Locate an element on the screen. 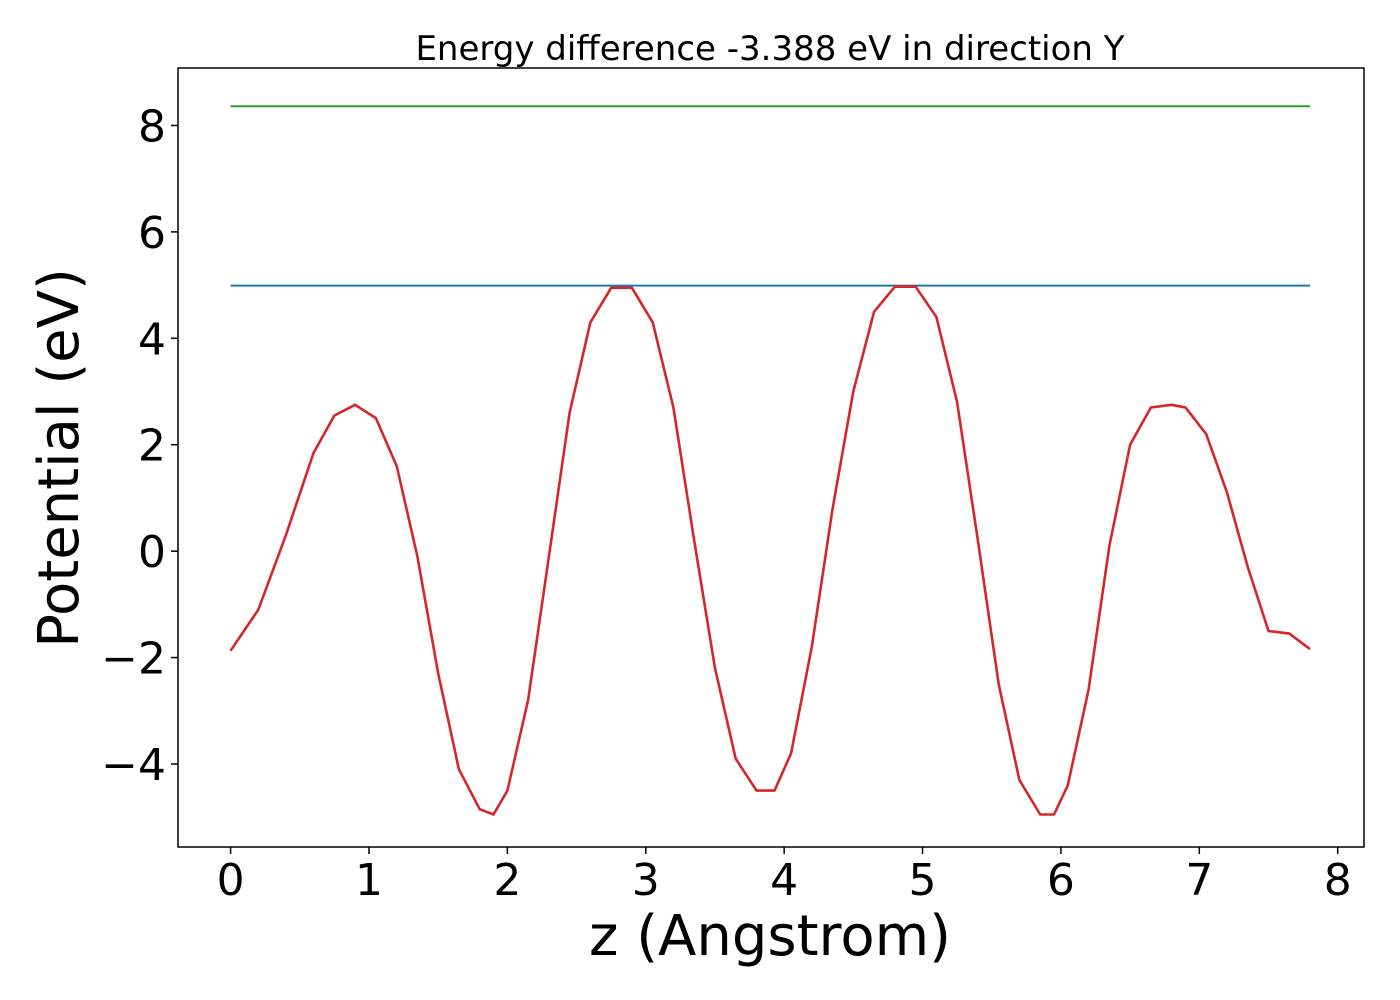 Image resolution: width=1400 pixels, height=1000 pixels. y-tick-label: 8 is located at coordinates (152, 126).